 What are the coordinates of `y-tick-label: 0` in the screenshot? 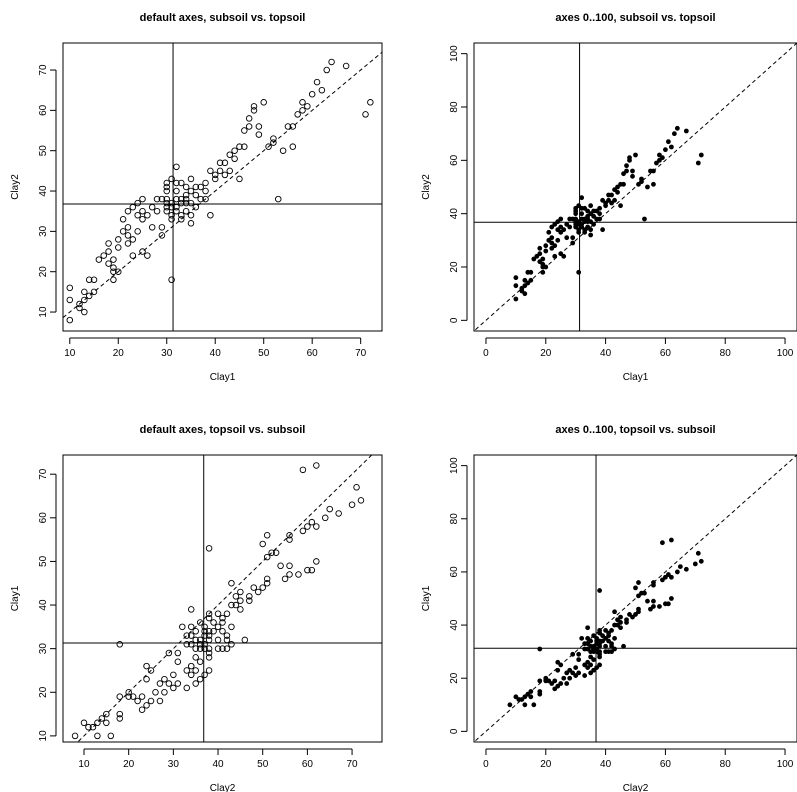 It's located at (454, 731).